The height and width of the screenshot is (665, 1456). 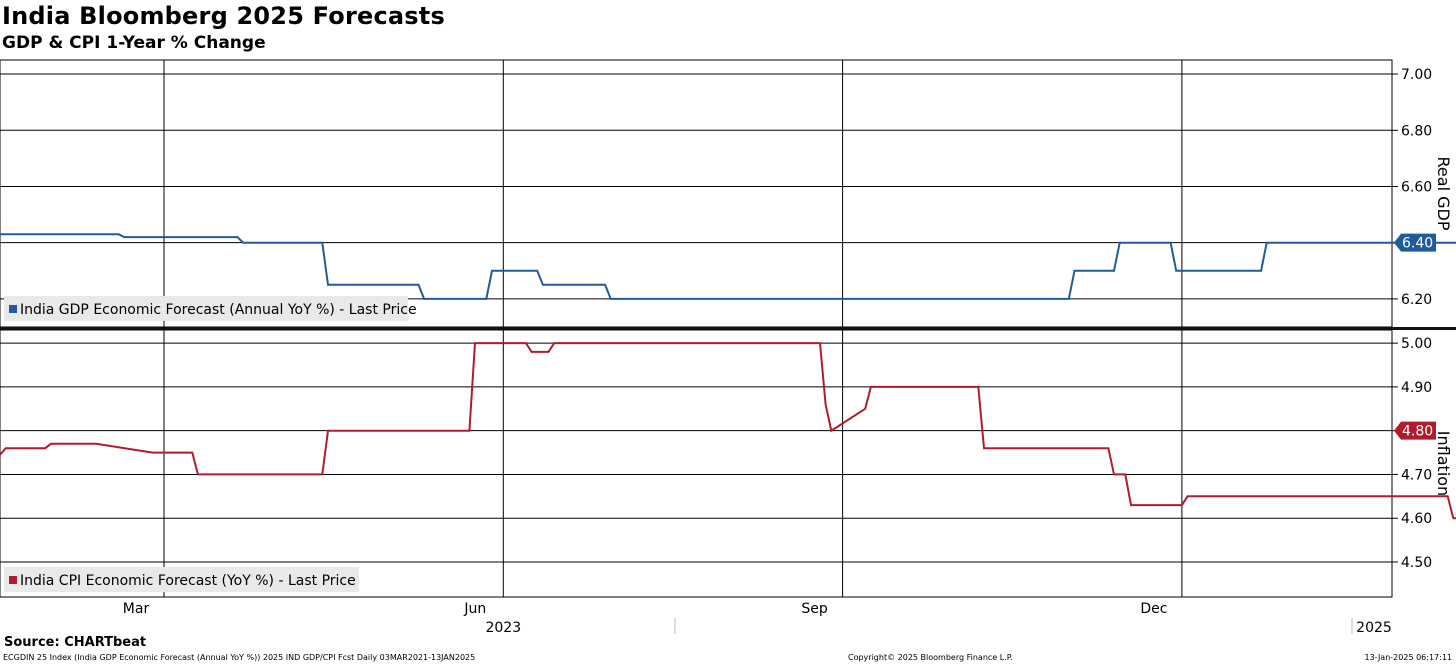 What do you see at coordinates (1416, 519) in the screenshot?
I see `y-tick-label: 4.60` at bounding box center [1416, 519].